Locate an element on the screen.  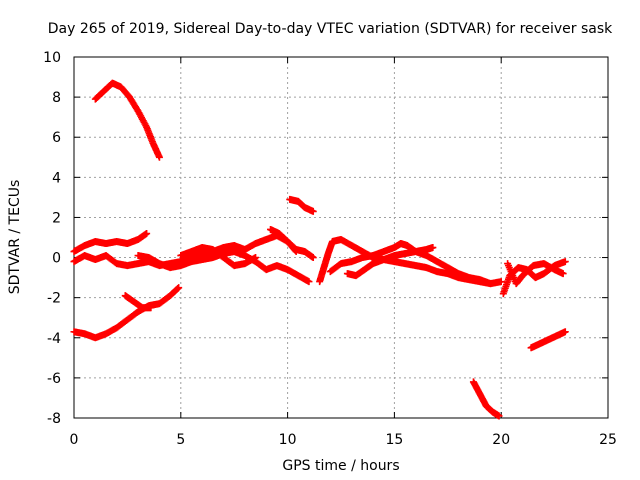
y-tick-label: -2 is located at coordinates (54, 299).